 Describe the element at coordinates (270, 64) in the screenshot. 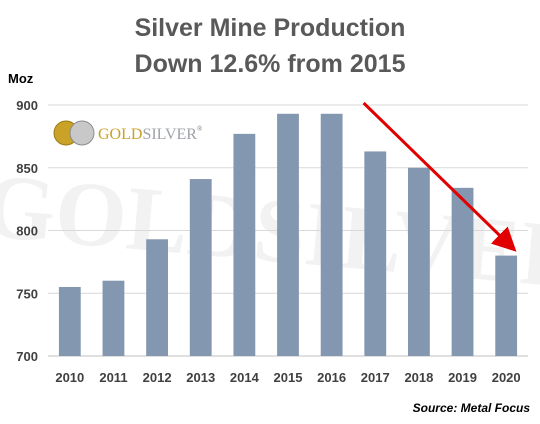

I see `chart-subtitle: Down 12.6% from 2015` at that location.